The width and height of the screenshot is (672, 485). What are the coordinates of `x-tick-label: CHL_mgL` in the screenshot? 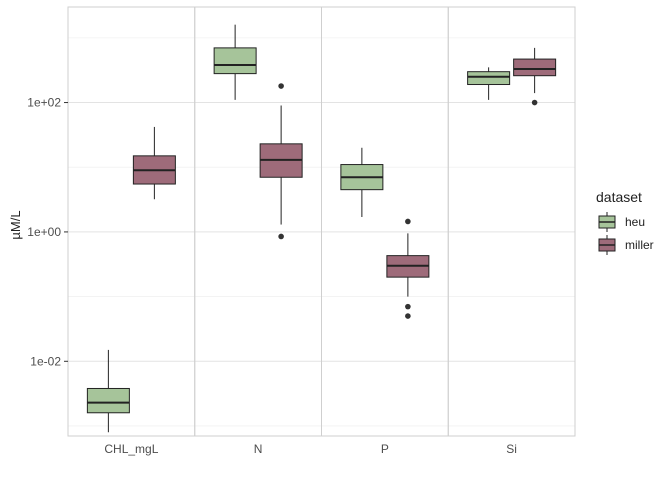 It's located at (131, 449).